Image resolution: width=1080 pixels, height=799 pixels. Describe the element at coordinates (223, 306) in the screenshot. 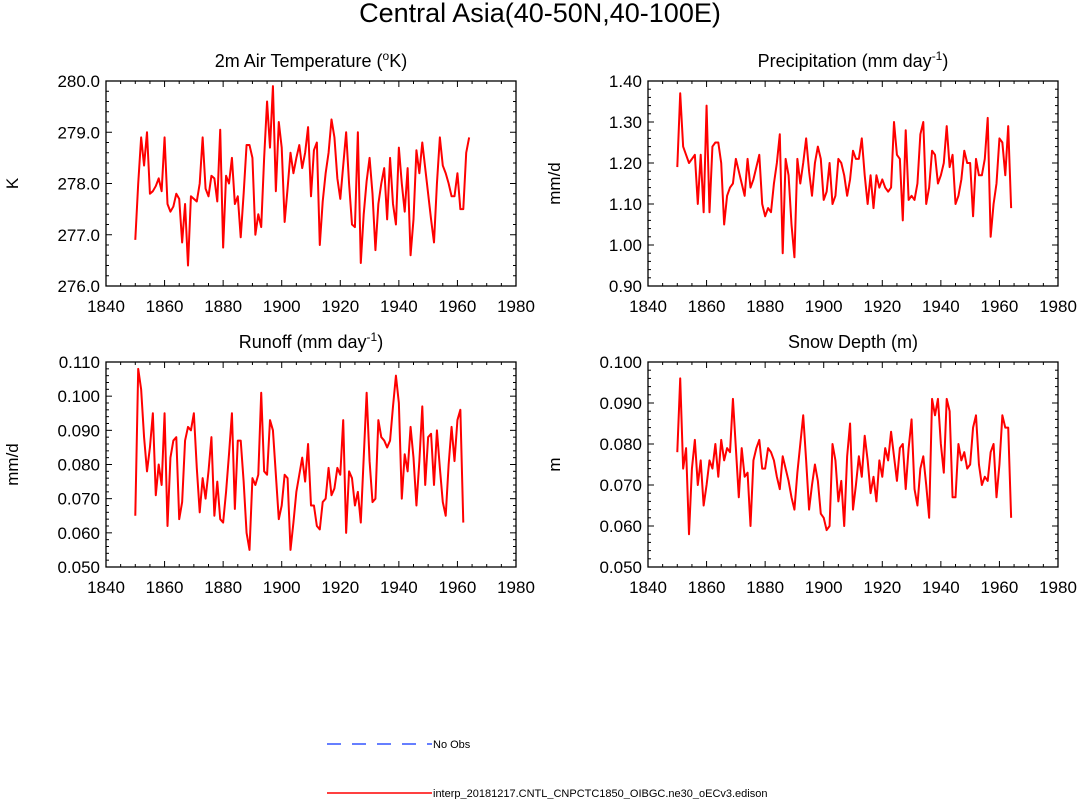

I see `temperature-xtick-label: 1880` at that location.